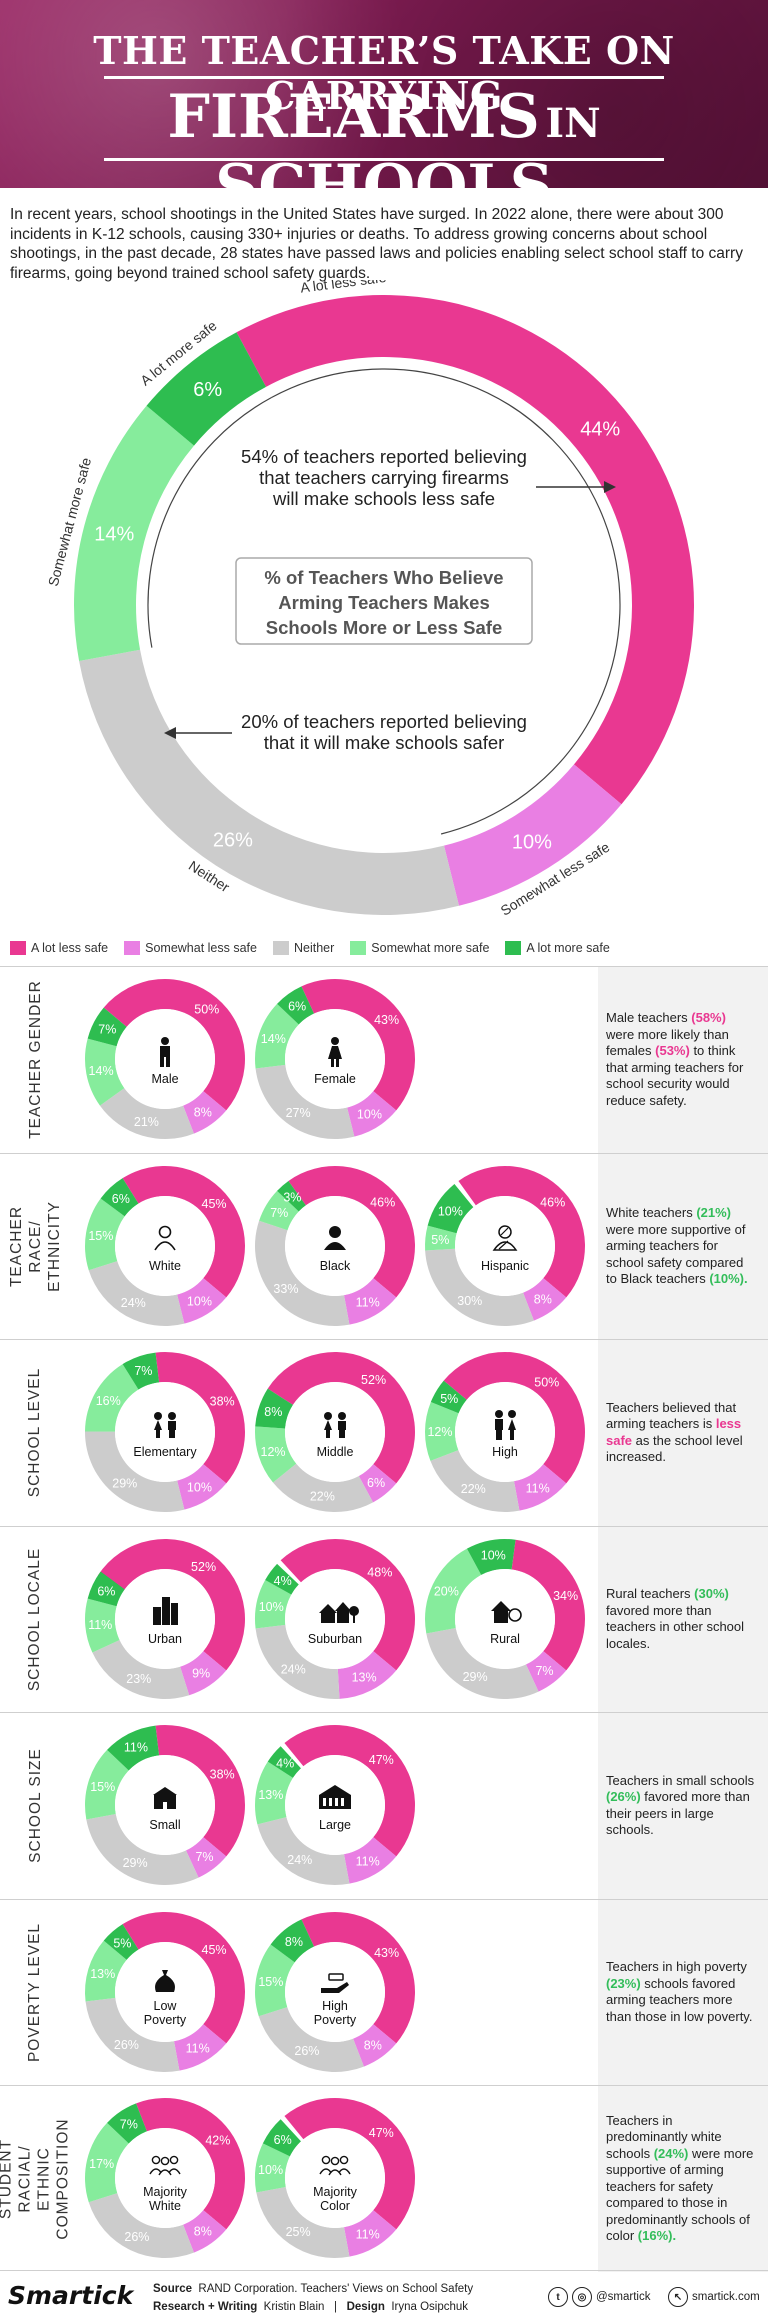  Describe the element at coordinates (680, 1780) in the screenshot. I see `note-text: Teachers in small schools` at that location.